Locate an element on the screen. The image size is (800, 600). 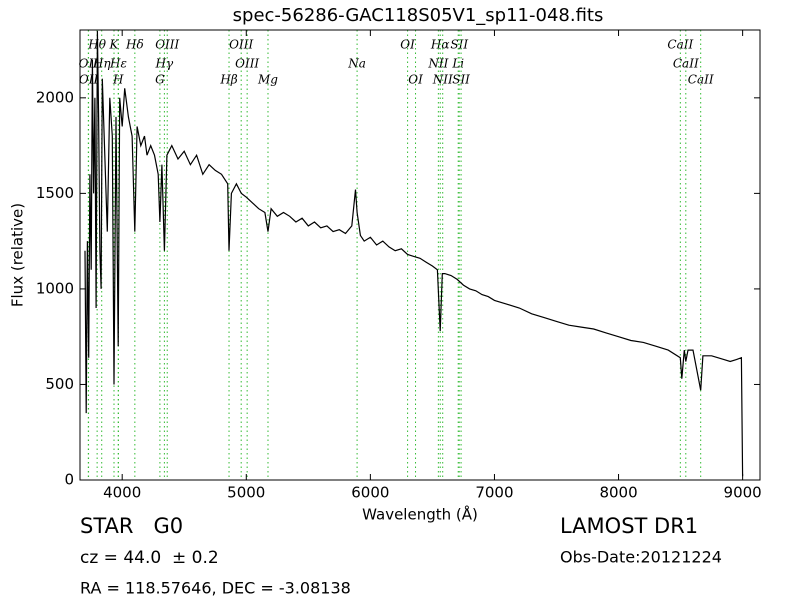
spectral-line-label: Na is located at coordinates (356, 64).